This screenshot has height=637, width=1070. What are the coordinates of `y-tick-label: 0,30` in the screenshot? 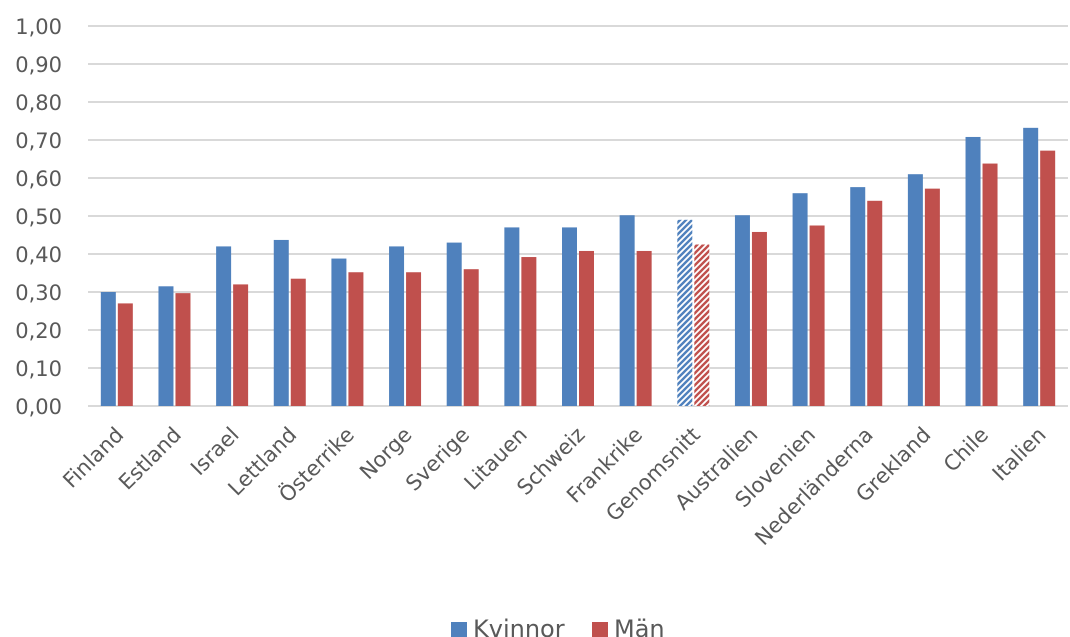 It's located at (38, 293).